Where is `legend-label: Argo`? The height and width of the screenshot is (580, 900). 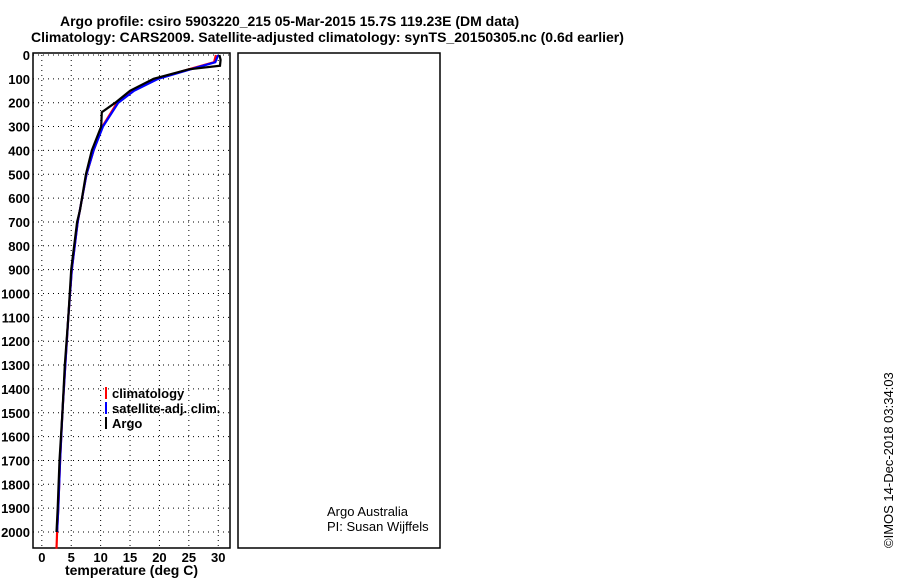 legend-label: Argo is located at coordinates (127, 423).